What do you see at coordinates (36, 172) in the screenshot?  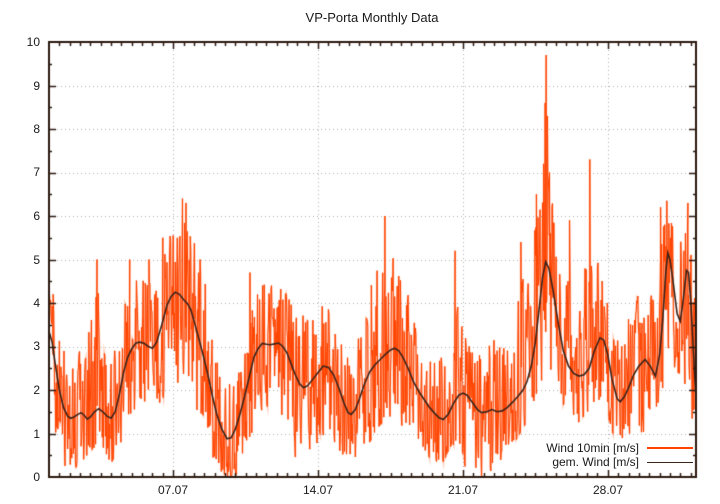 I see `y-tick-label: 7` at bounding box center [36, 172].